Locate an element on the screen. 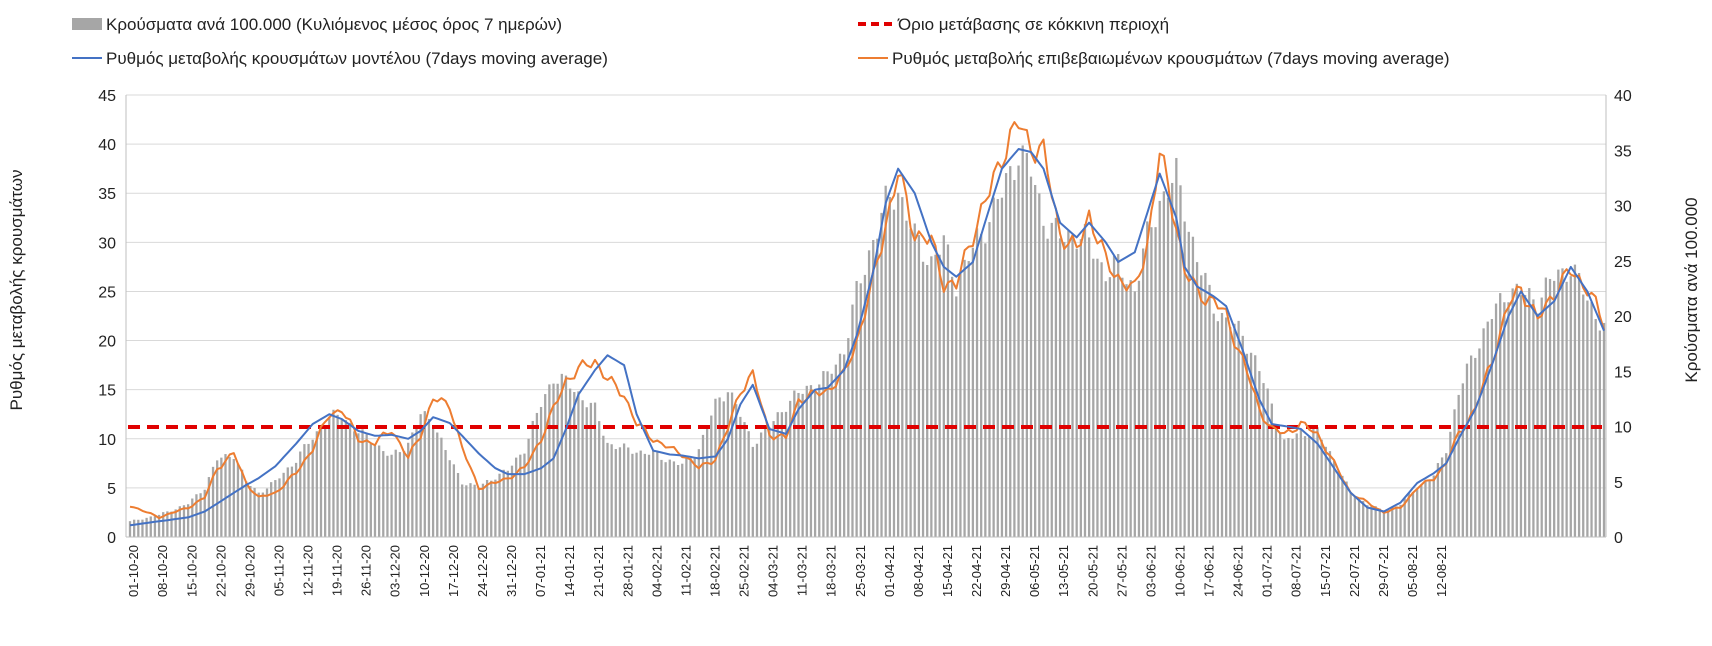 The height and width of the screenshot is (646, 1712). x-tick-15-07-21: 15-07-21 is located at coordinates (1325, 571).